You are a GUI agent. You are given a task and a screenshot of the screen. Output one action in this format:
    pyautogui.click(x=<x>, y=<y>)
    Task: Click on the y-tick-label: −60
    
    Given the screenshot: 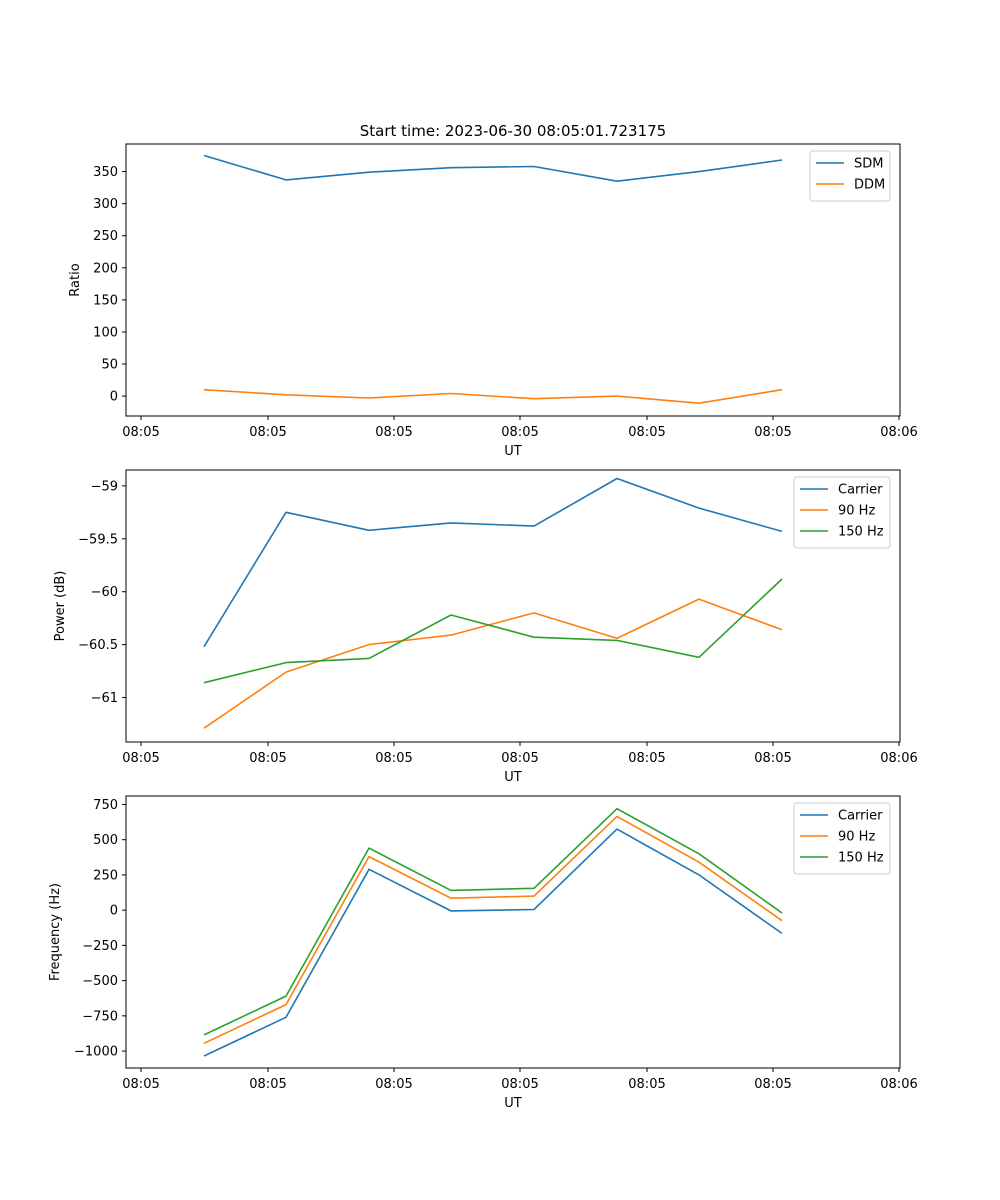 What is the action you would take?
    pyautogui.click(x=104, y=592)
    